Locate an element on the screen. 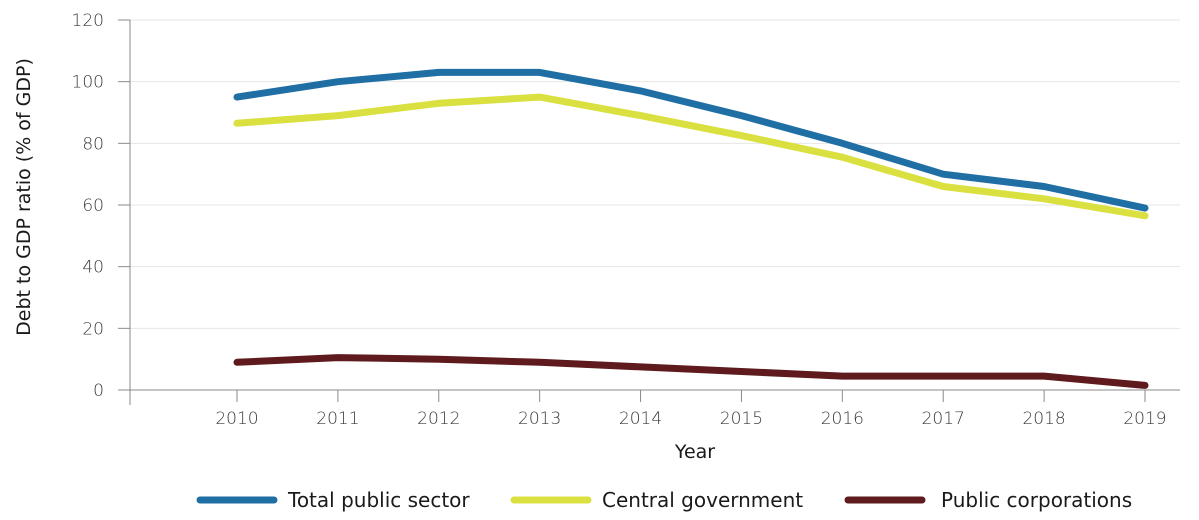  x-ticks: 2010 2011 2012 2013 2014 2015 2016 2017 2018 2019 is located at coordinates (691, 409).